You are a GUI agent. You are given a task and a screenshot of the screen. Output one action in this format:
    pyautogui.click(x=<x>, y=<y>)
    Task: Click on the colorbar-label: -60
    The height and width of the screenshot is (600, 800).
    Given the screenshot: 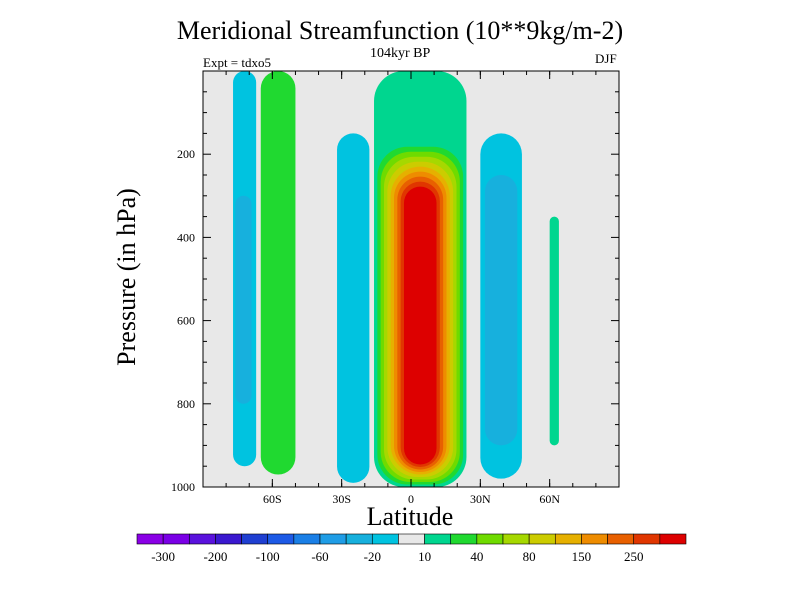 What is the action you would take?
    pyautogui.click(x=319, y=556)
    